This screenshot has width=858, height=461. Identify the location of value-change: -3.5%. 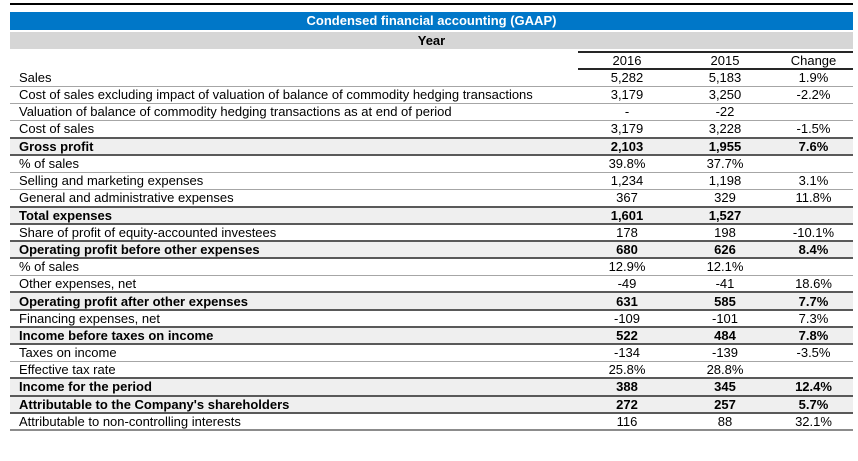
(813, 353).